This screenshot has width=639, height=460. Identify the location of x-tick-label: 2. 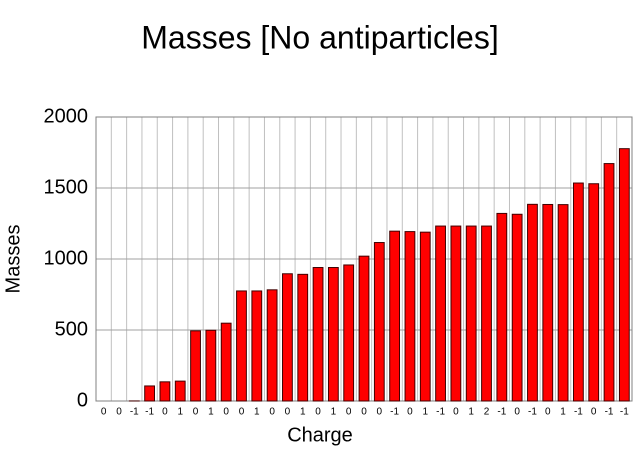
(487, 412).